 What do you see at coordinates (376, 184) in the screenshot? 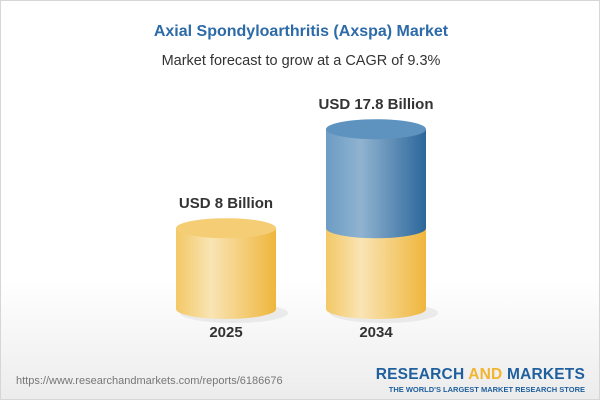
I see `bar-growth-segment-2034` at bounding box center [376, 184].